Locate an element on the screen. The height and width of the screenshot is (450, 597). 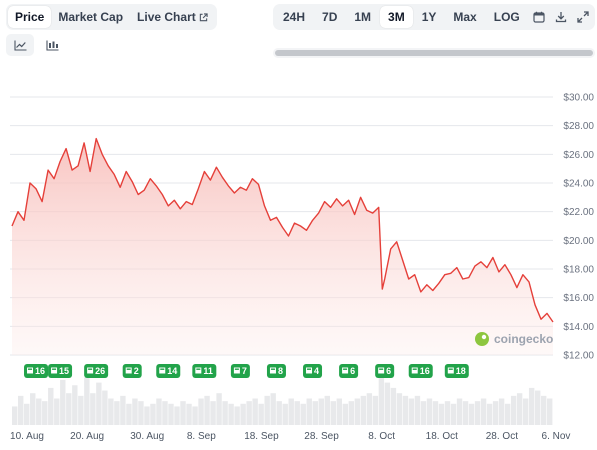
range-3m-button: 3M is located at coordinates (396, 17).